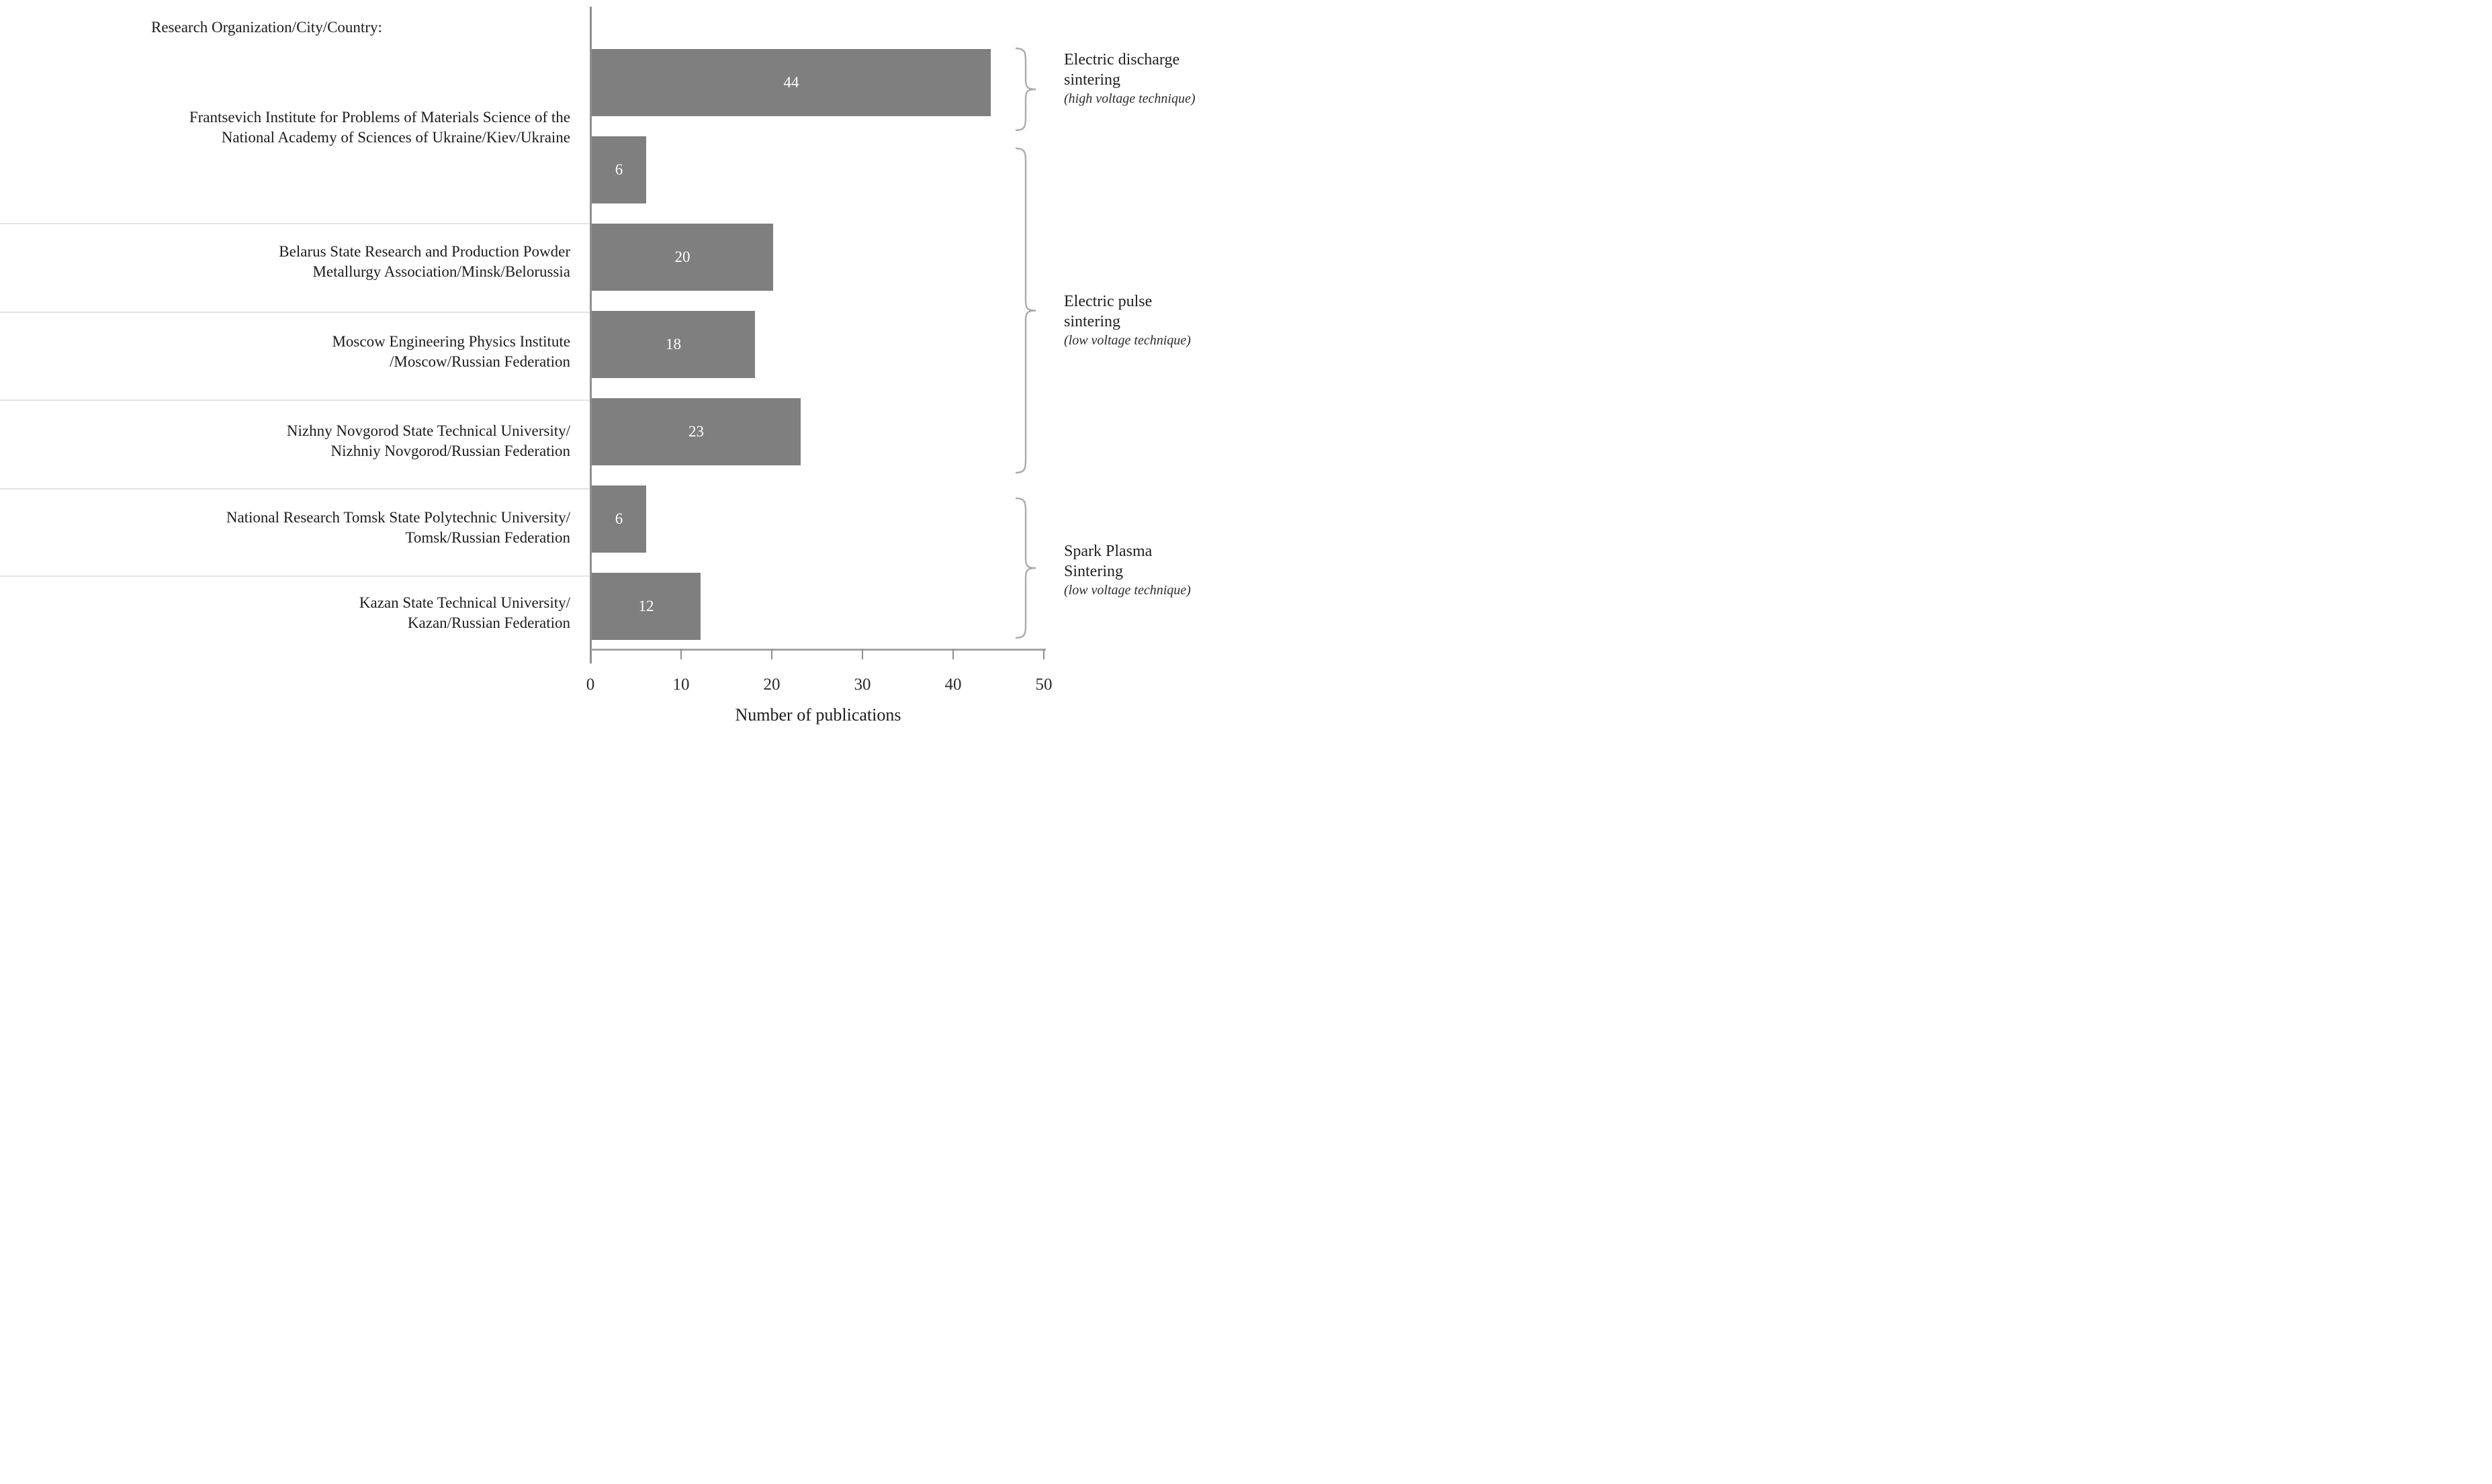 This screenshot has width=2492, height=1484. What do you see at coordinates (1108, 551) in the screenshot?
I see `group-label-line: Spark Plasma` at bounding box center [1108, 551].